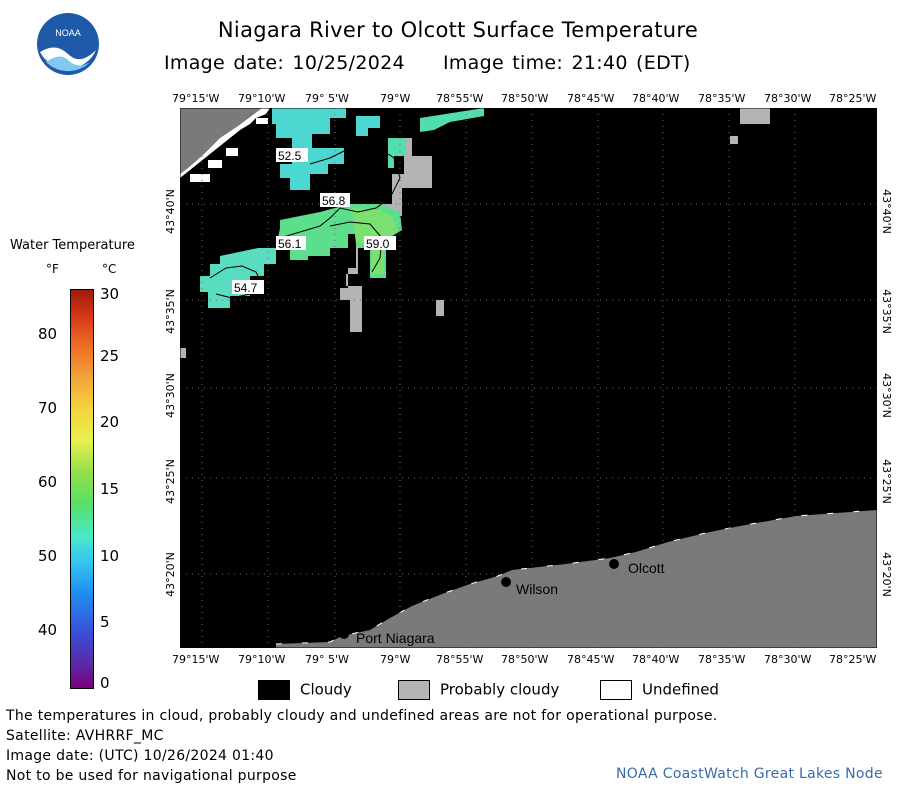 This screenshot has width=916, height=790. What do you see at coordinates (395, 638) in the screenshot?
I see `place-label-port-niagara: Port Niagara` at bounding box center [395, 638].